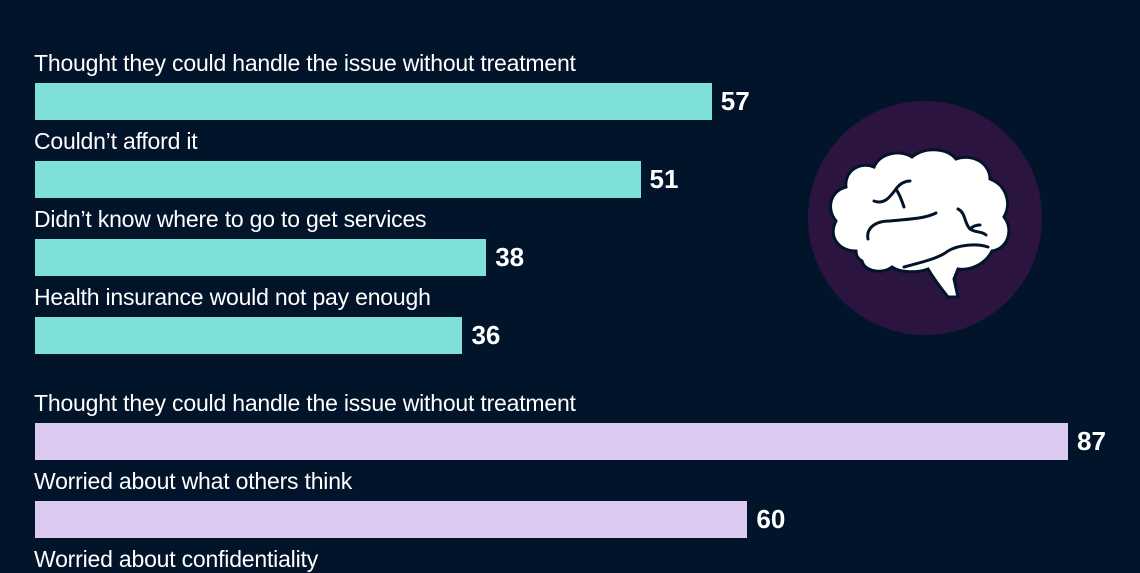 The image size is (1140, 573). Describe the element at coordinates (664, 179) in the screenshot. I see `bar-value-label: 51` at that location.